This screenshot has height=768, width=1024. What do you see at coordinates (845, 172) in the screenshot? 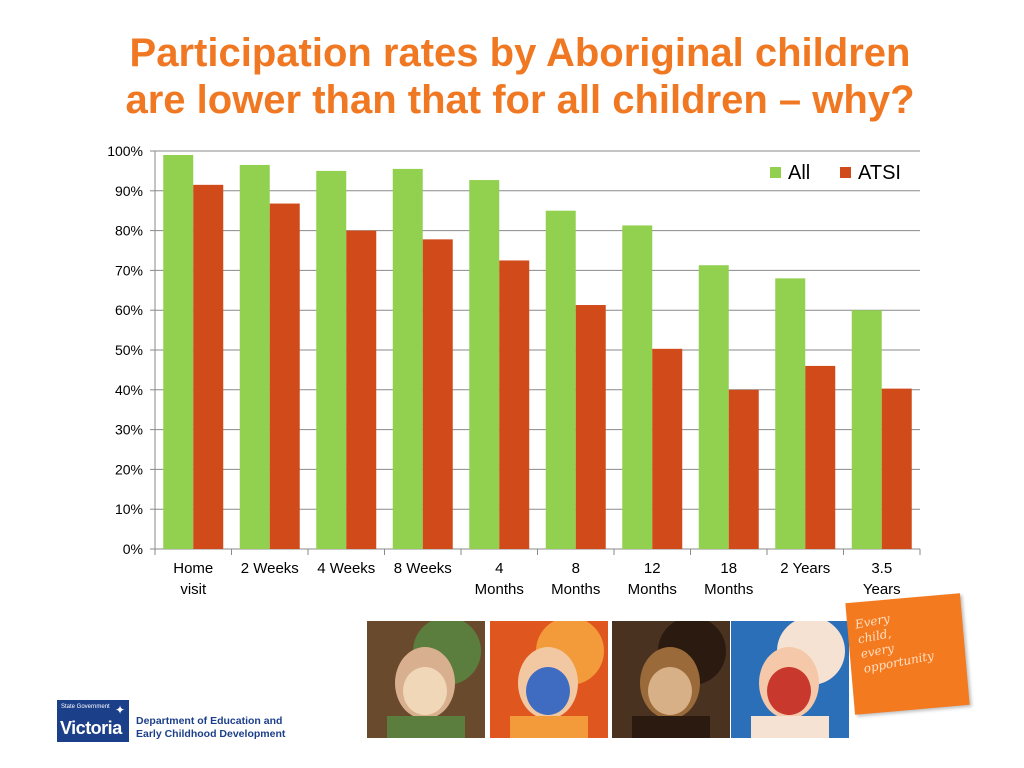
I see `legend-swatch-atsi` at bounding box center [845, 172].